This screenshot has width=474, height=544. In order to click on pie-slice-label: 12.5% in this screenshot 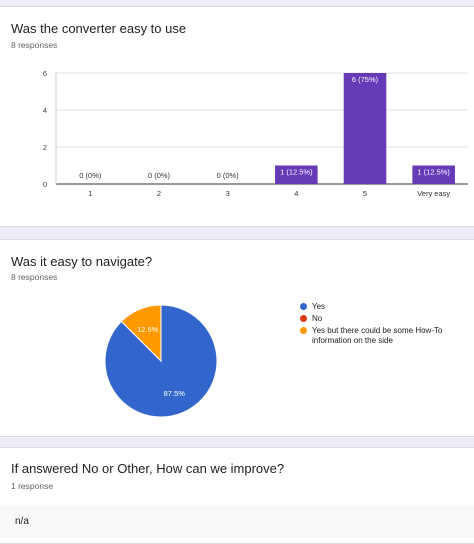, I will do `click(148, 329)`.